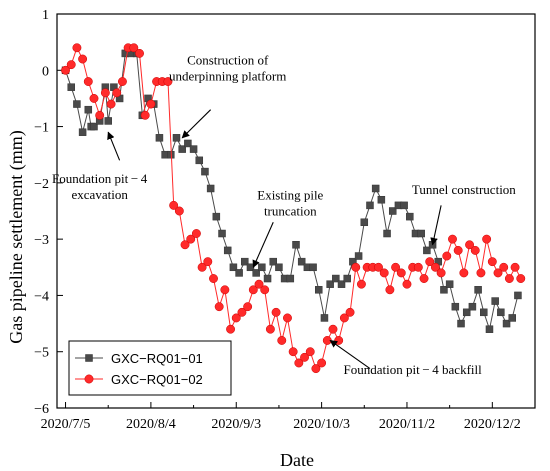 This screenshot has height=471, width=550. What do you see at coordinates (464, 214) in the screenshot?
I see `annotation: Tunnel construction` at bounding box center [464, 214].